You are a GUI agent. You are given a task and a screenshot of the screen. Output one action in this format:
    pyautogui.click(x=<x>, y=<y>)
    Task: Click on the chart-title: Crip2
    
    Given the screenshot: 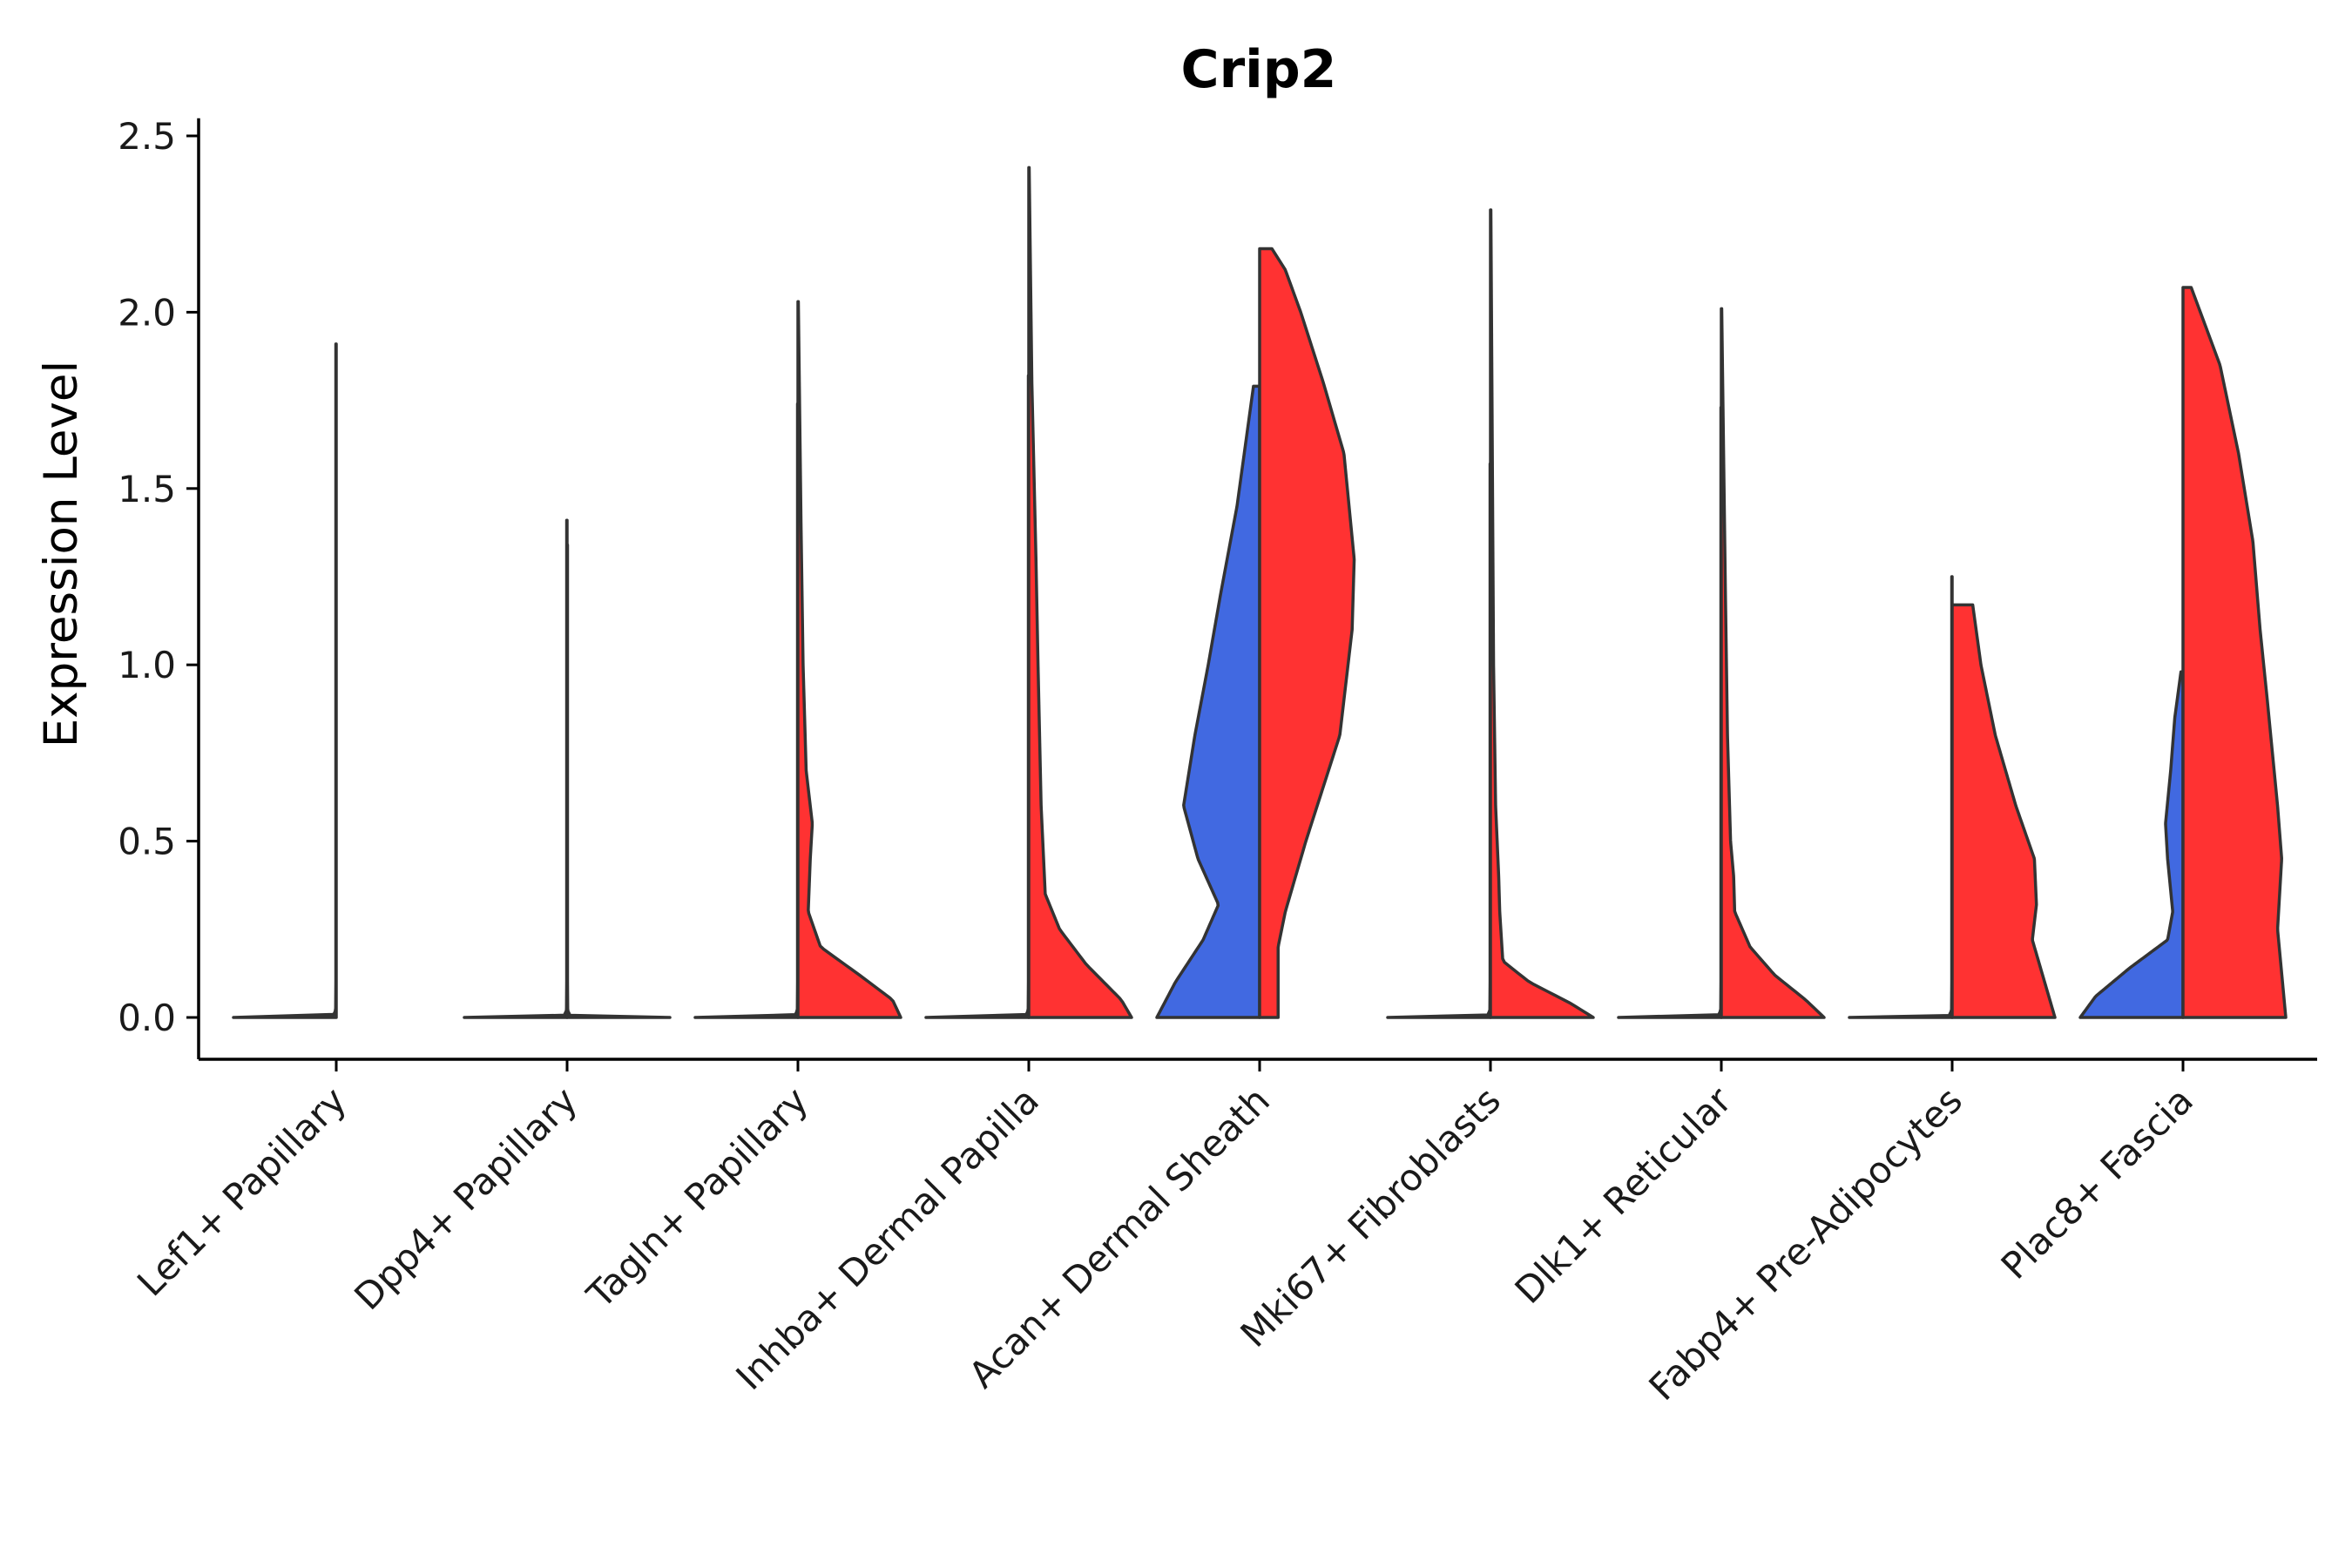 What is the action you would take?
    pyautogui.click(x=1259, y=69)
    